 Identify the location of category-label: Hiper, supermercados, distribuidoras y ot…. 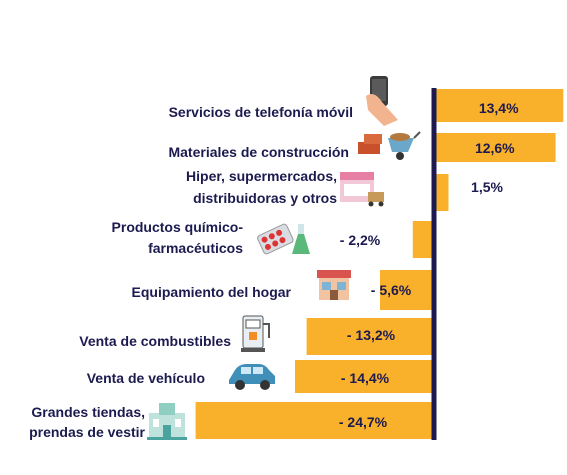
(261, 187).